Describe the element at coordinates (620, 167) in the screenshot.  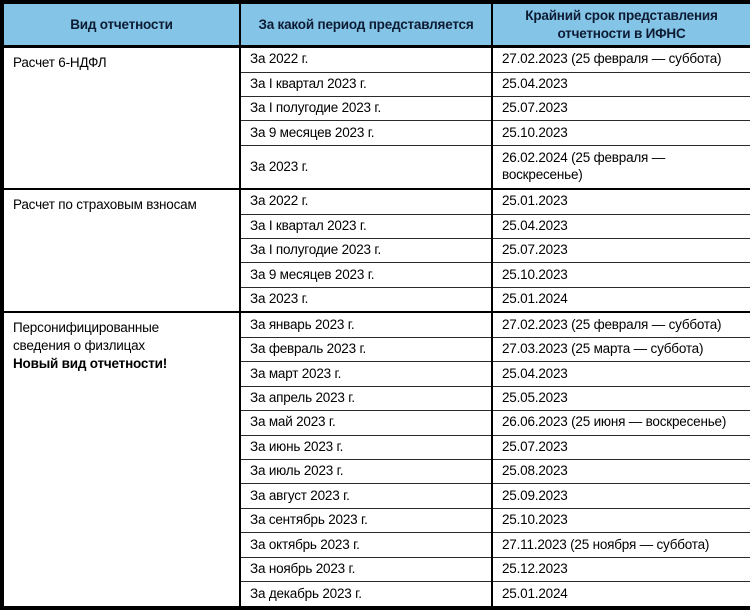
I see `deadline-cell: 26.02.2024 (25 февраля — воскресенье)` at that location.